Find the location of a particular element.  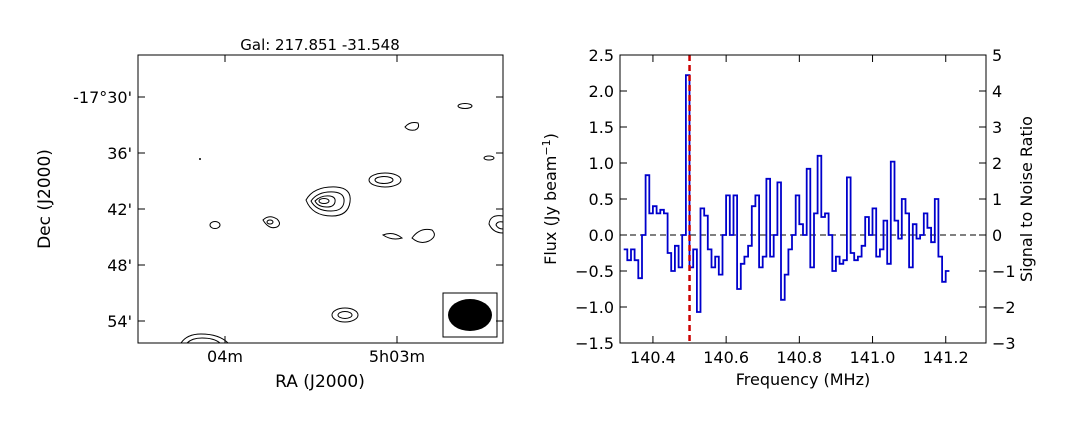

y2-tick-label: −3 is located at coordinates (1004, 343).